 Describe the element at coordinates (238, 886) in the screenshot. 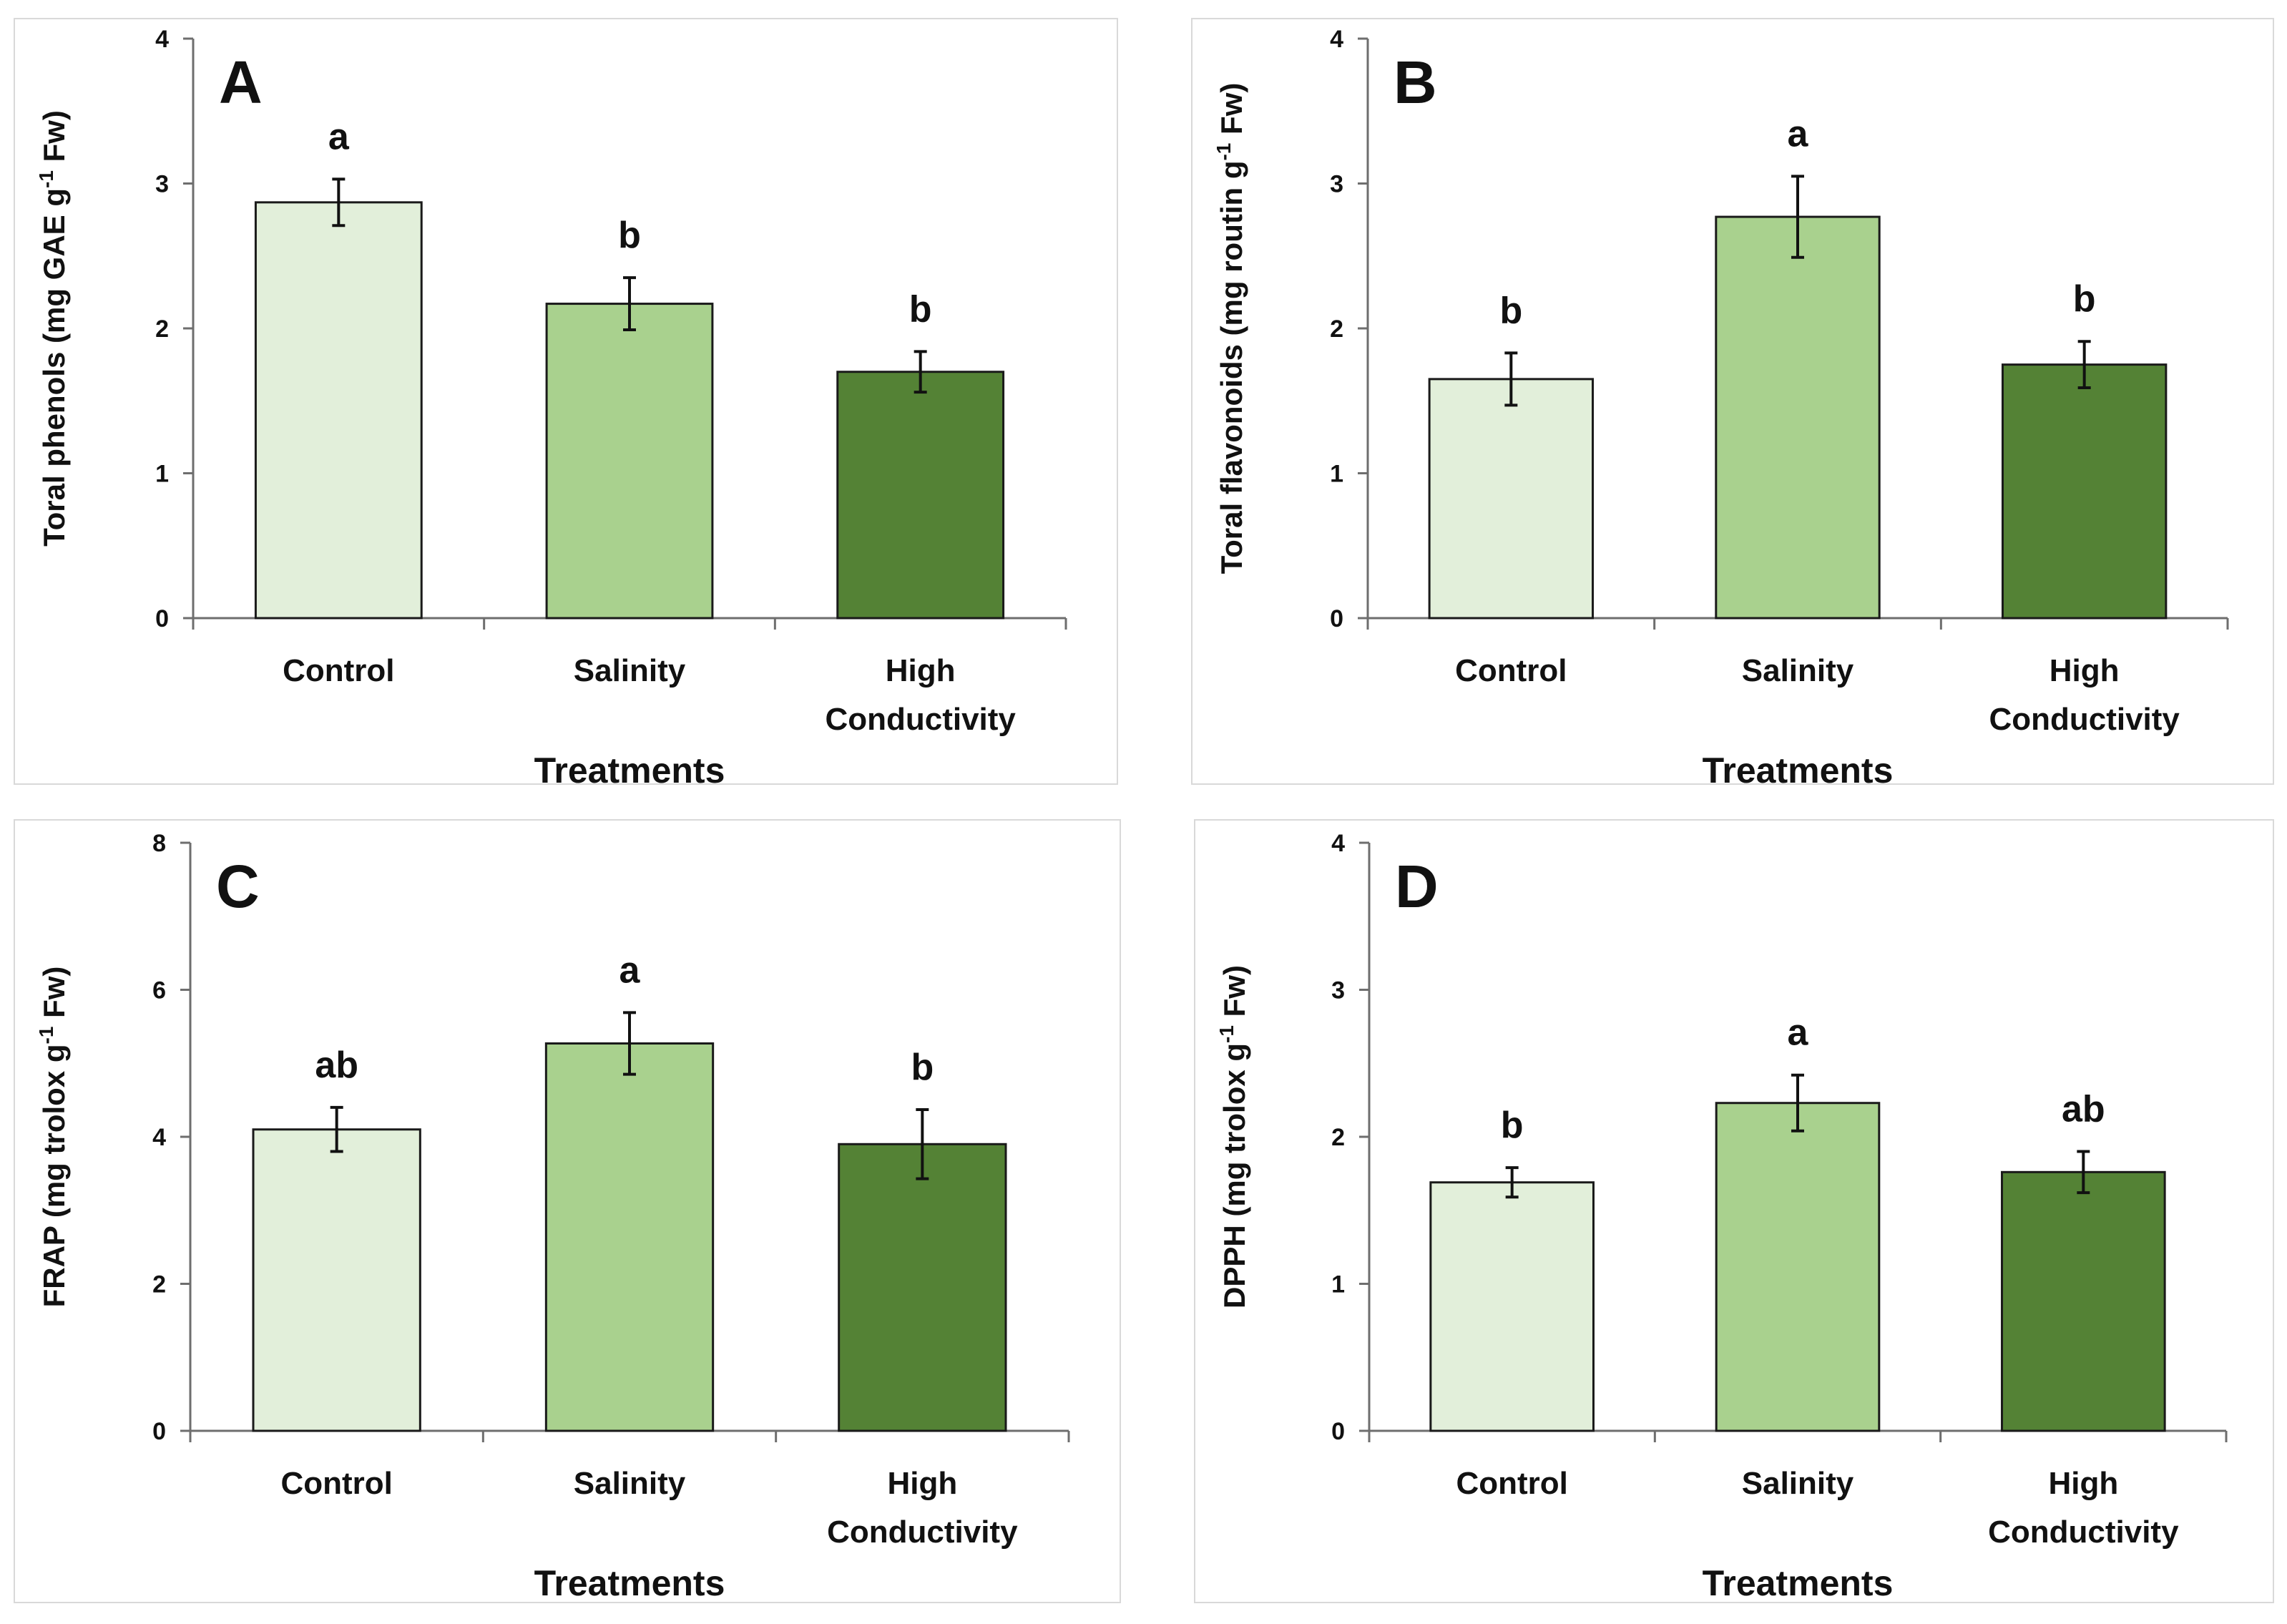

I see `panel-letter: C` at that location.